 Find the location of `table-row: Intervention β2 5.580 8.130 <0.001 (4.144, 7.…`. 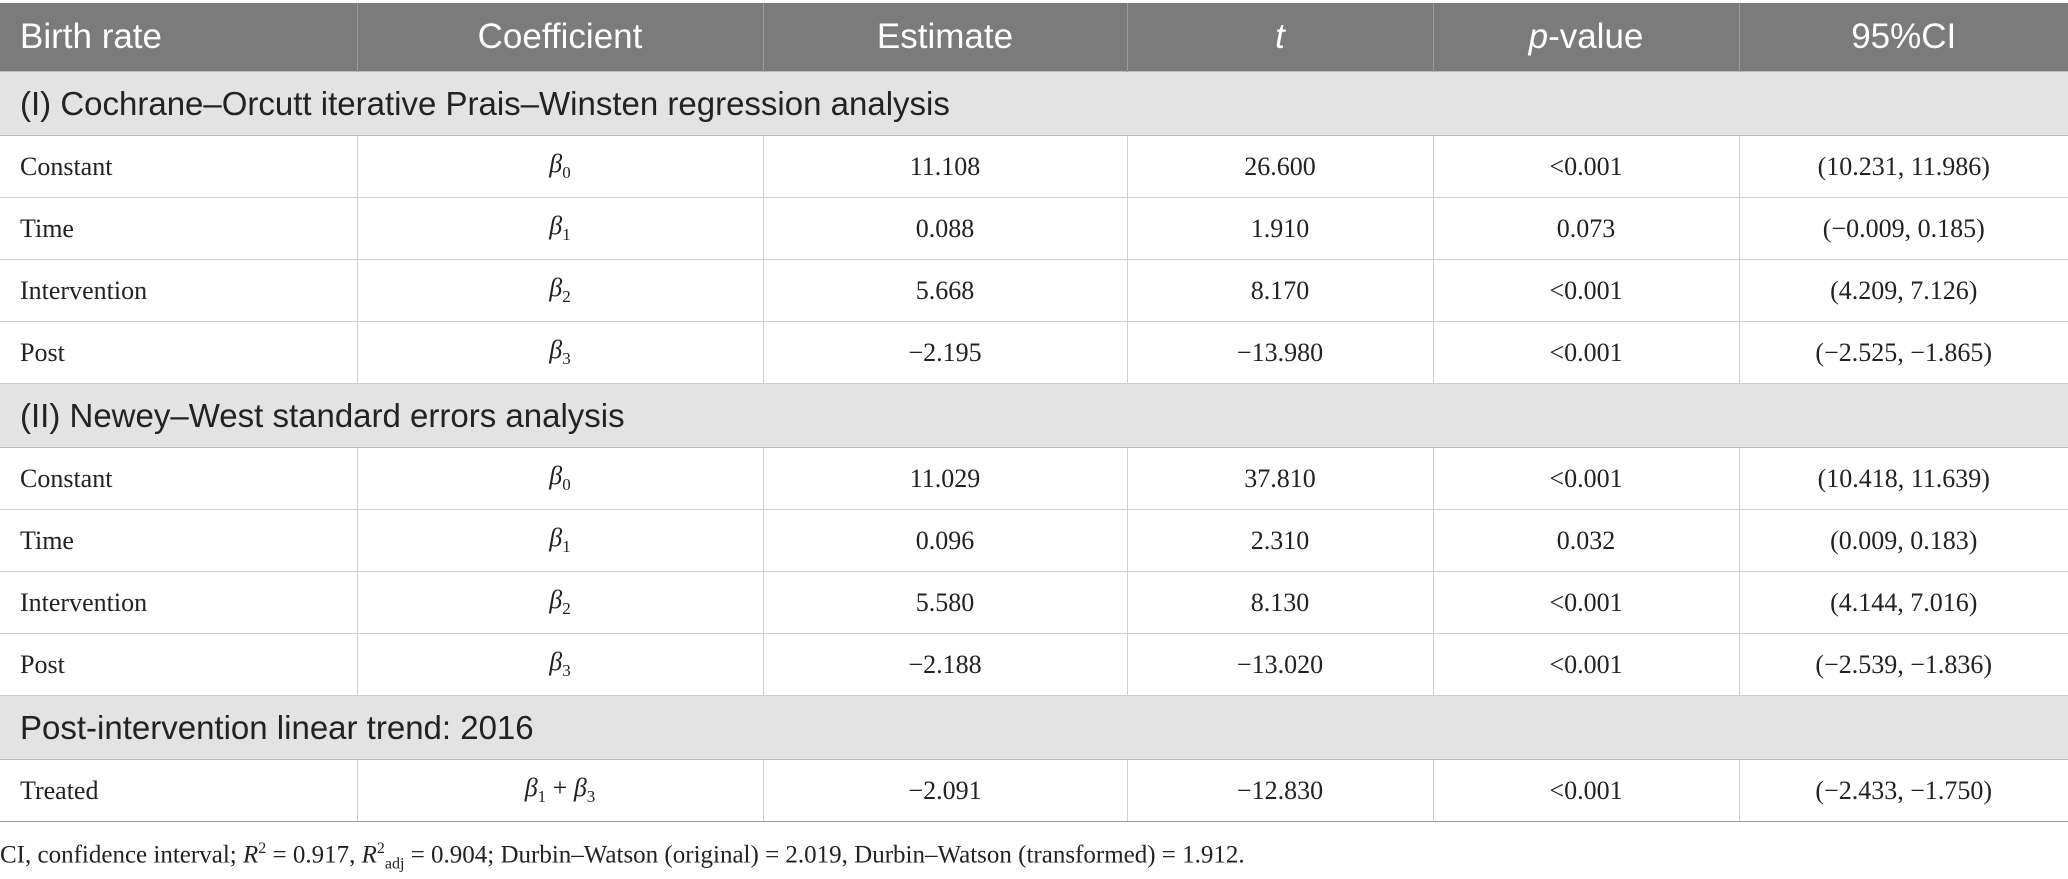

table-row: Intervention β2 5.580 8.130 <0.001 (4.144, 7.… is located at coordinates (1034, 602).